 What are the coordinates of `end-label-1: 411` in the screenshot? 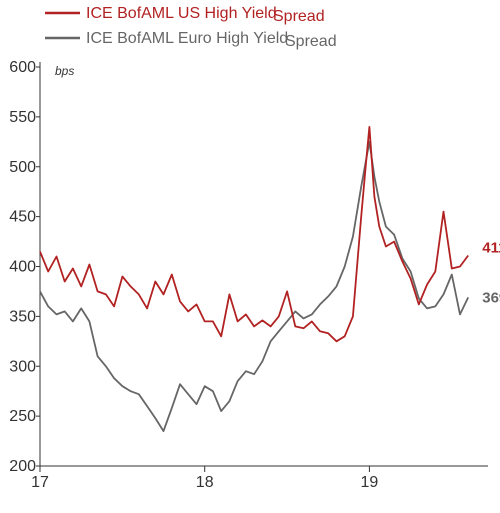 It's located at (491, 248).